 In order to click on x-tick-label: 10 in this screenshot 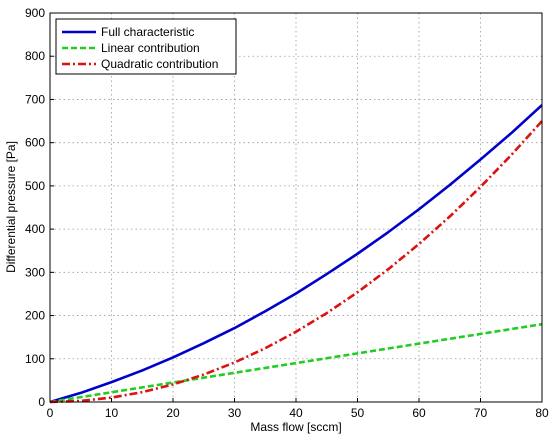, I will do `click(112, 413)`.